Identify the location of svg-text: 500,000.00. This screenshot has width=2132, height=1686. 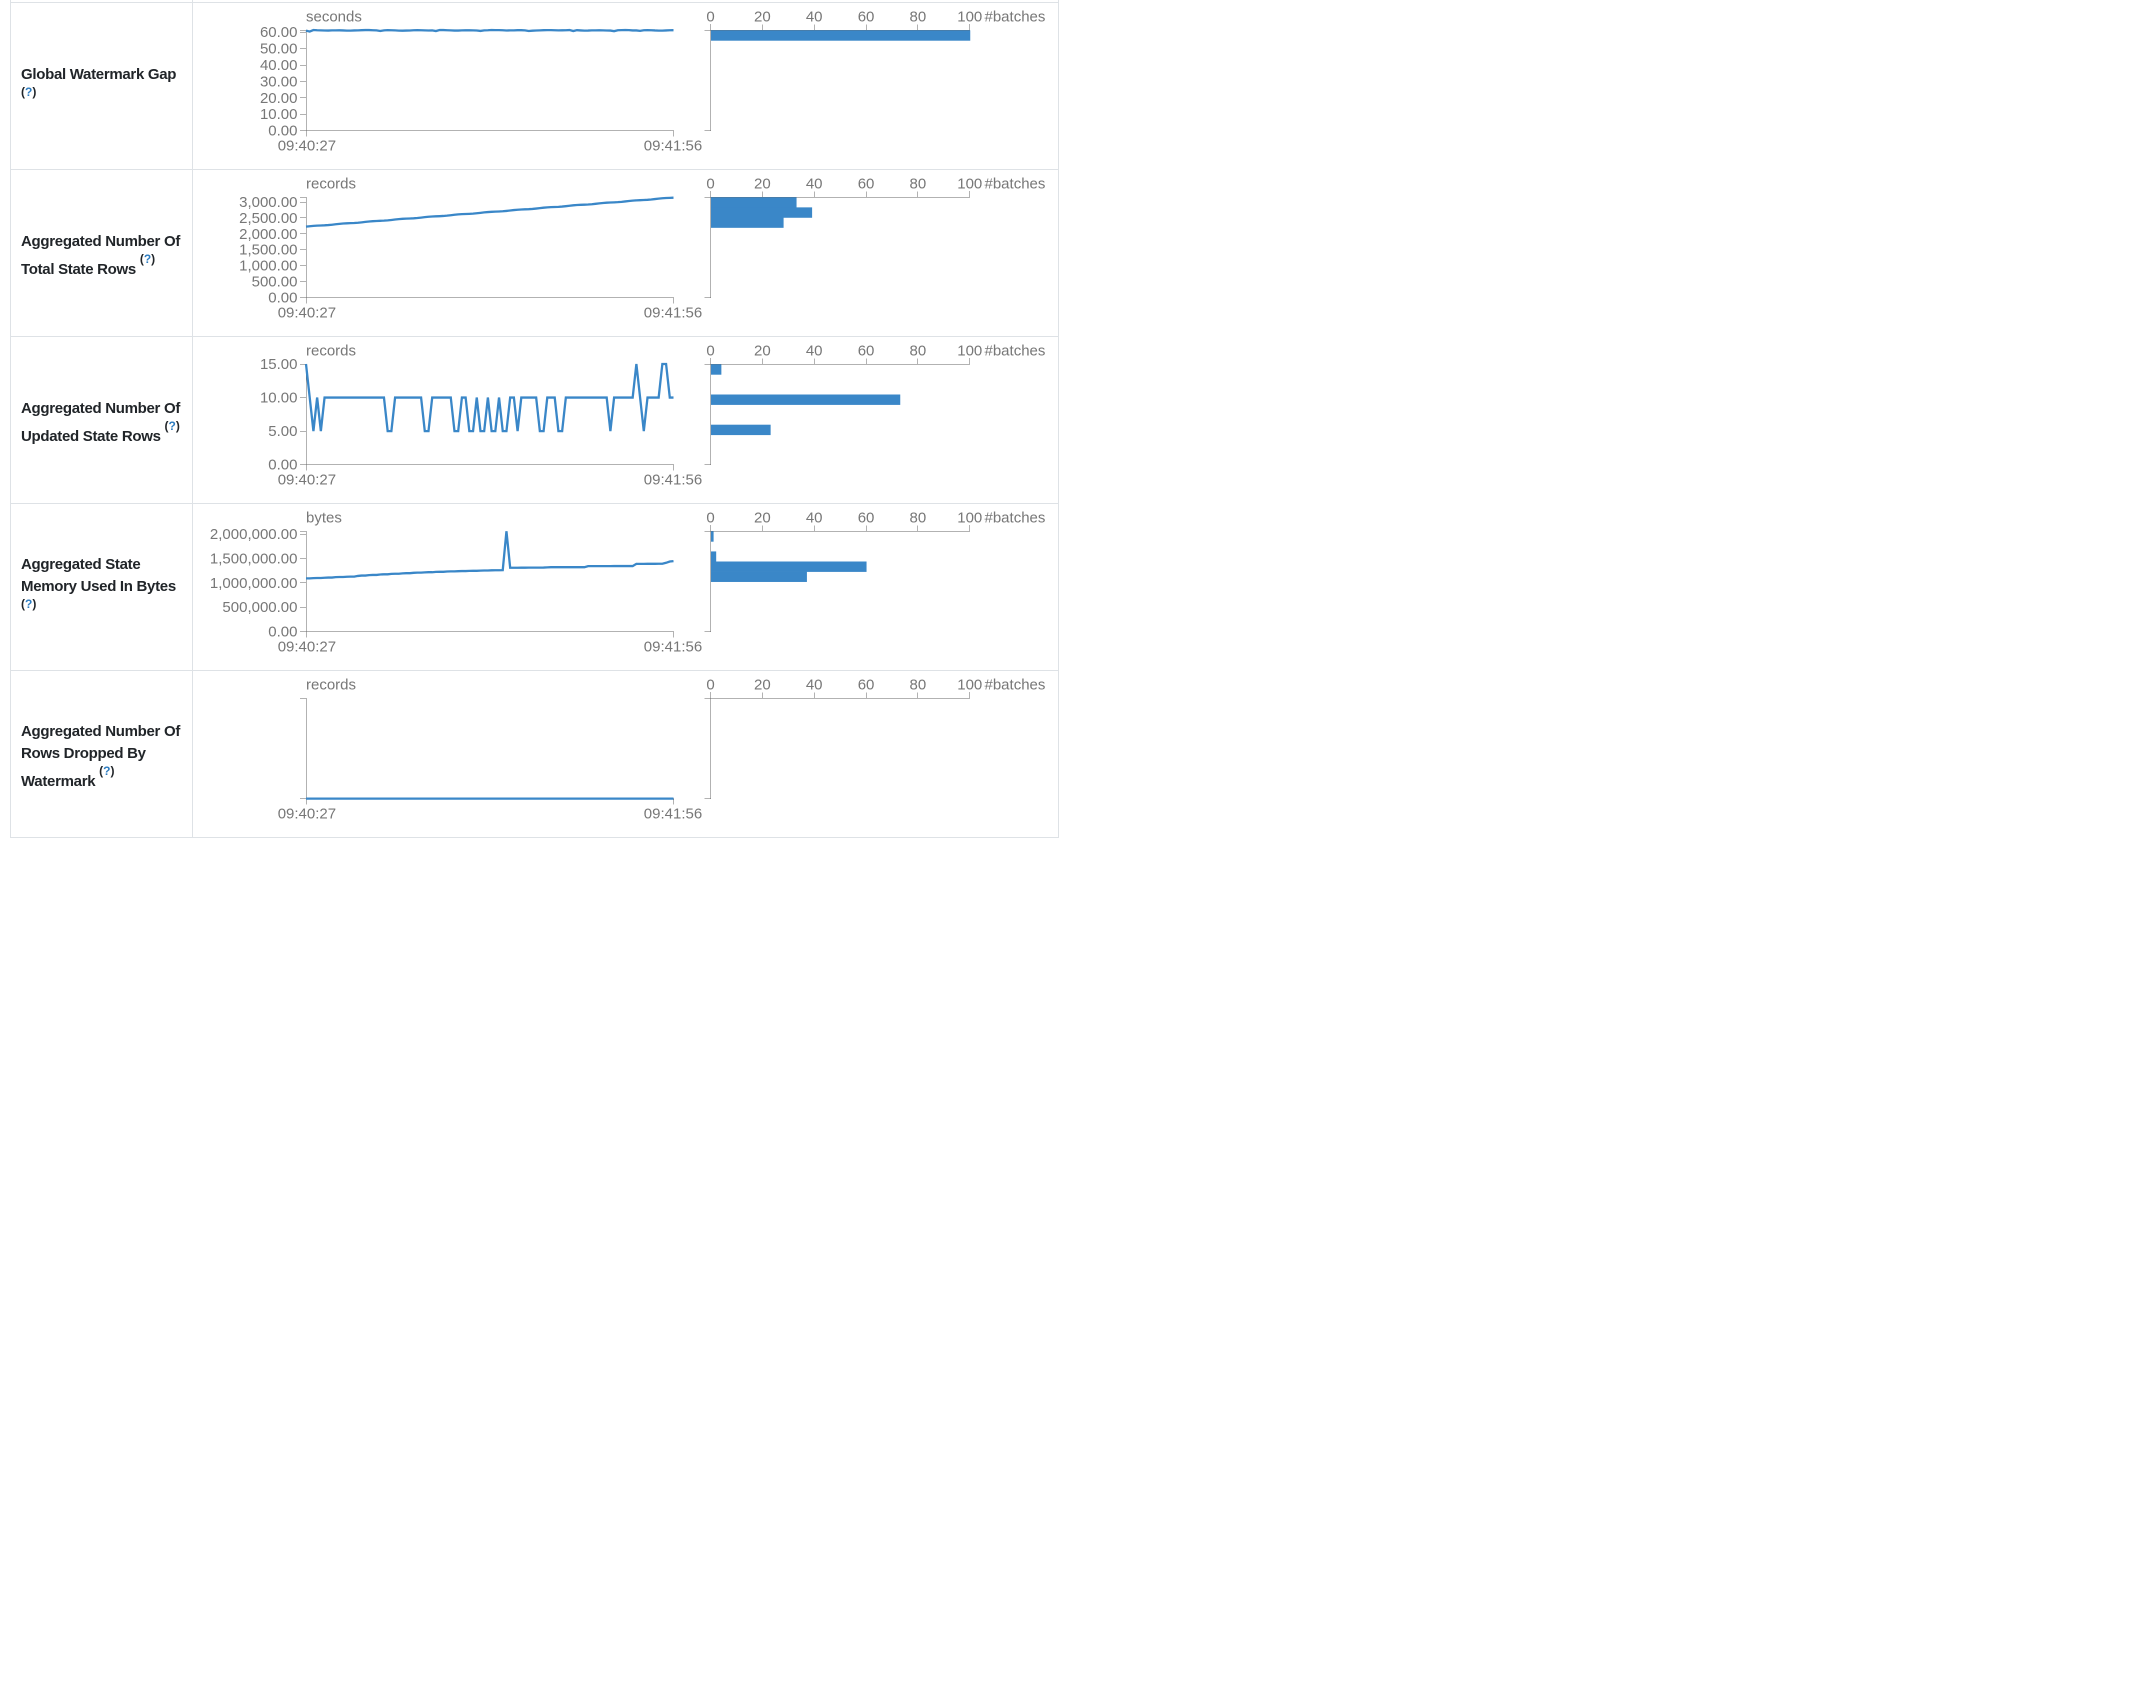
(259, 607).